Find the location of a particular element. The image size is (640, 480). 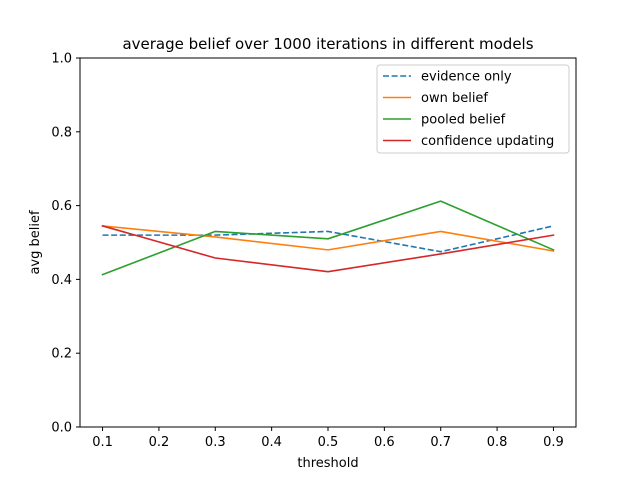

x-tick-label: 0.2 is located at coordinates (159, 442).